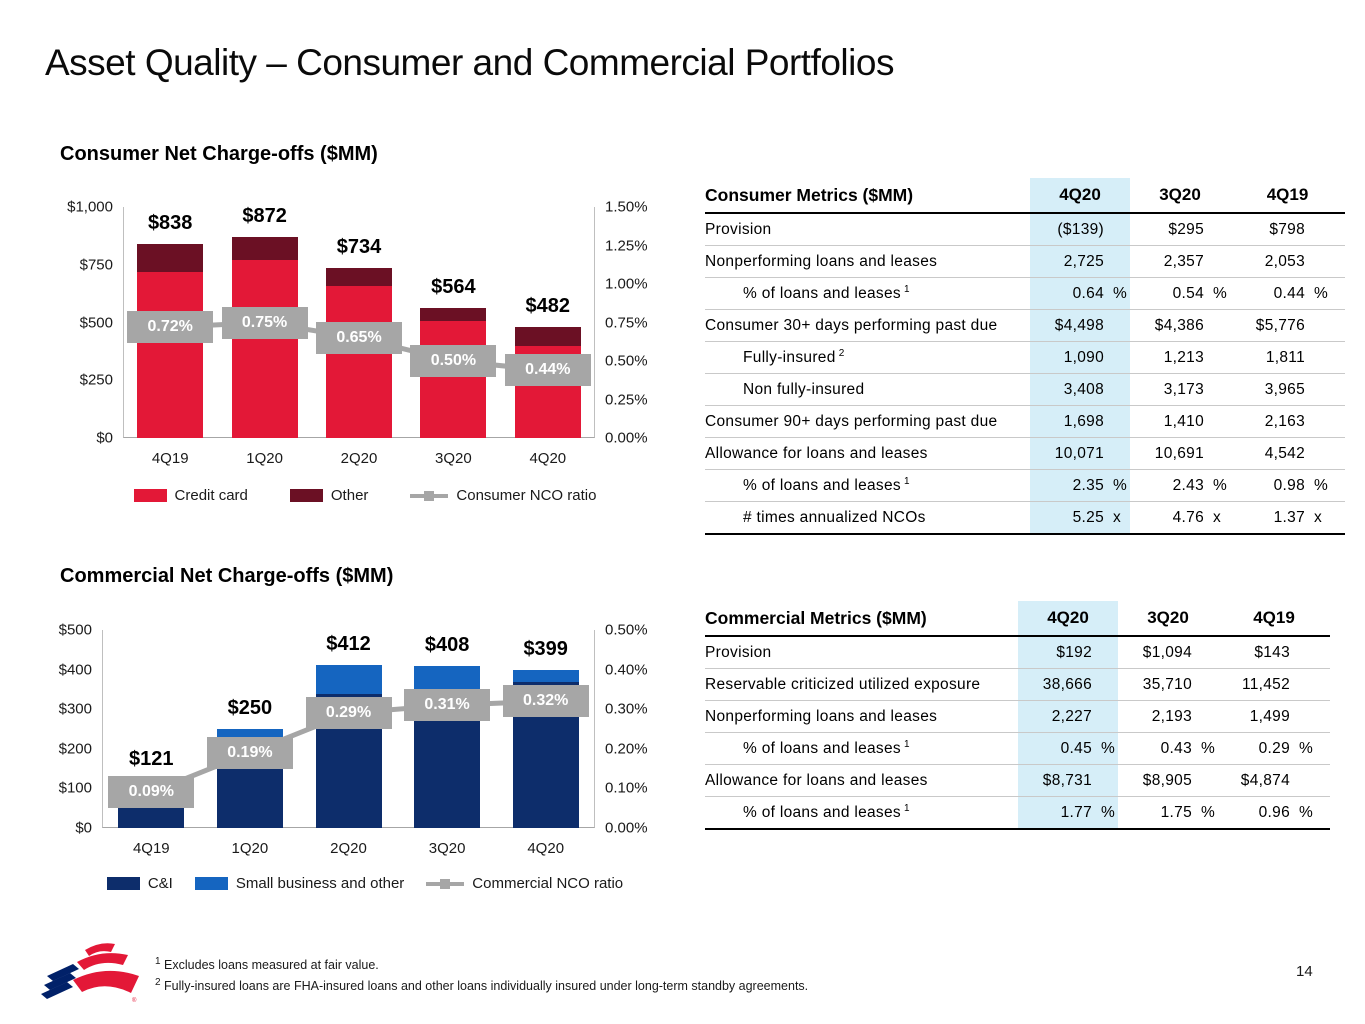  I want to click on right-axis-tick-label: 0.75%, so click(626, 322).